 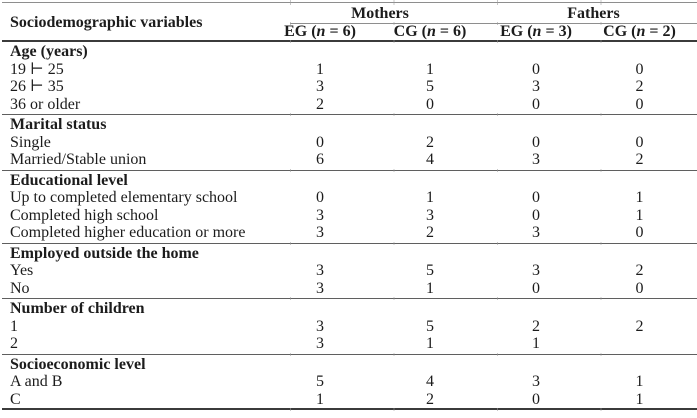 I want to click on table-row: Married/Stable union 6 4 3 2, so click(x=349, y=160).